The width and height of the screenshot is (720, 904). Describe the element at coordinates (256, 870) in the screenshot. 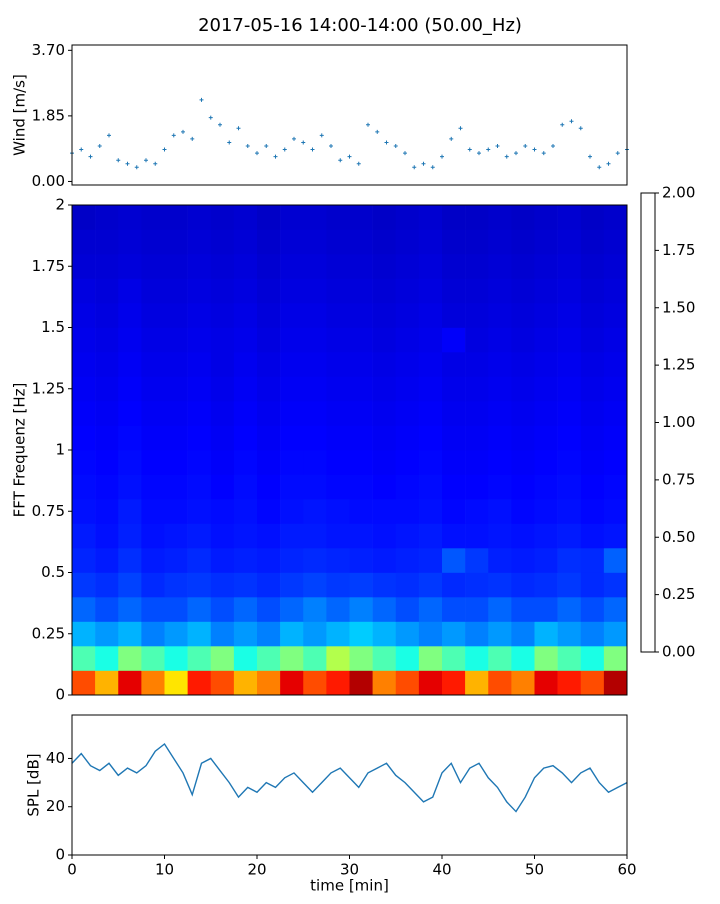

I see `x-tick-label: 20` at that location.